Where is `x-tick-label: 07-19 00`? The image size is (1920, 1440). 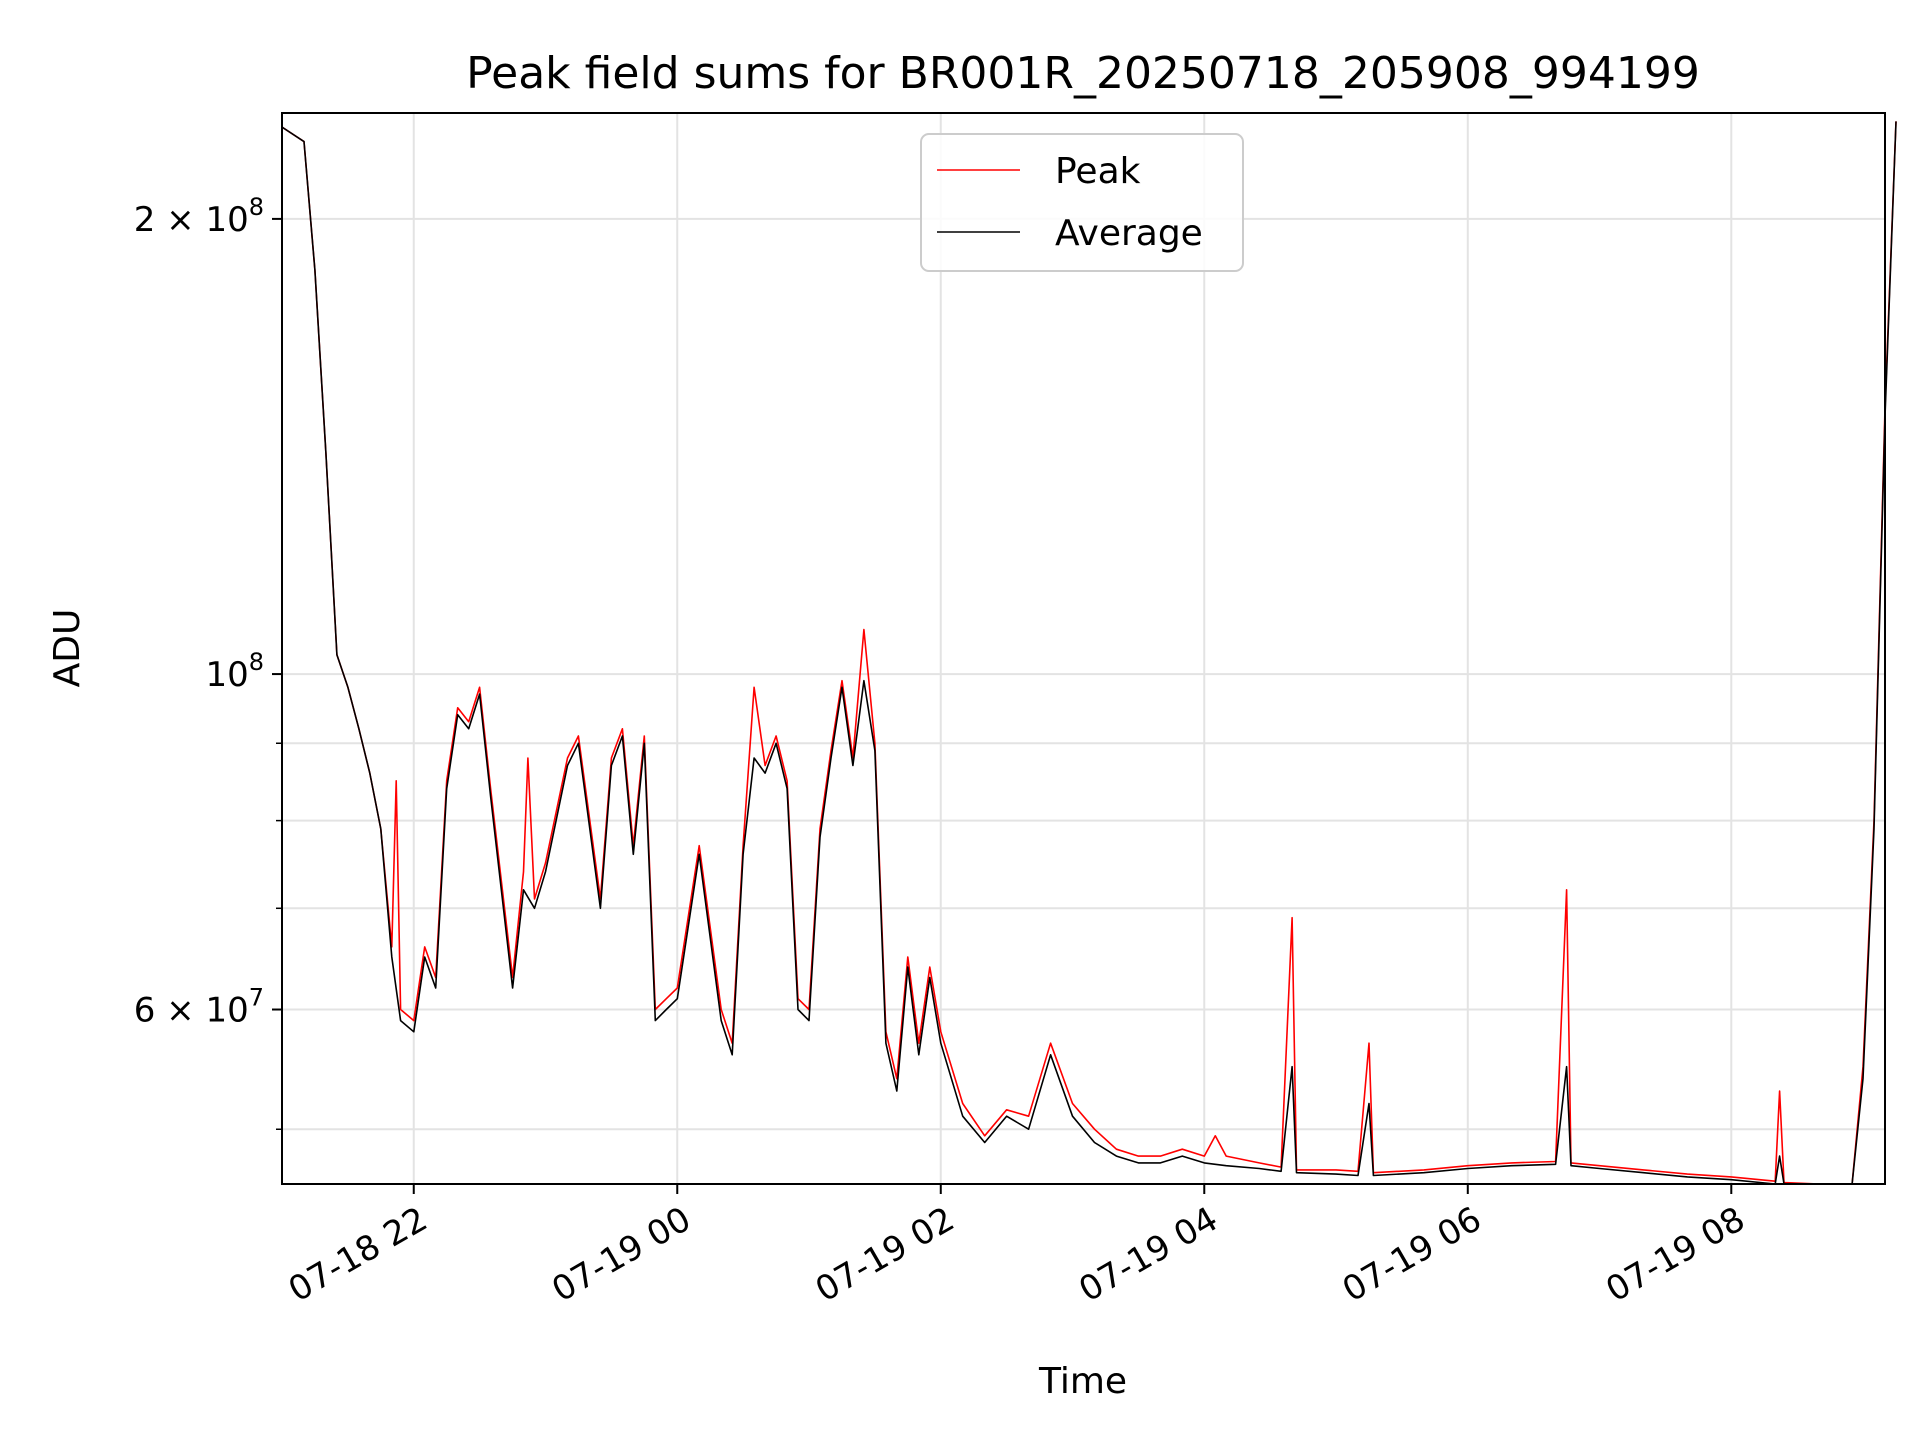 x-tick-label: 07-19 00 is located at coordinates (621, 1254).